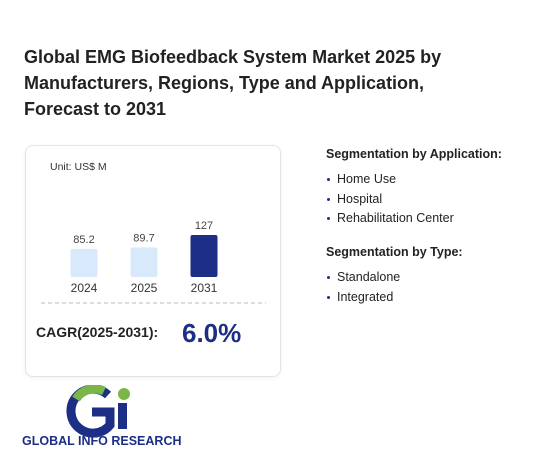 The image size is (560, 469). I want to click on cagr-label: CAGR(2025-2031):, so click(97, 332).